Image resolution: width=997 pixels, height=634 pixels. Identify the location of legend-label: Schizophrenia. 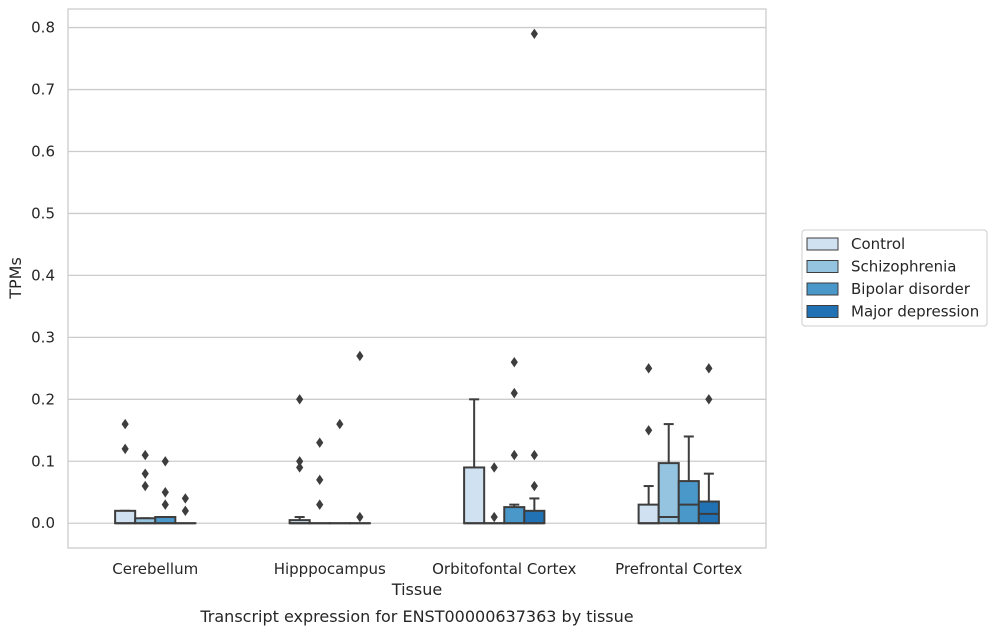
(903, 267).